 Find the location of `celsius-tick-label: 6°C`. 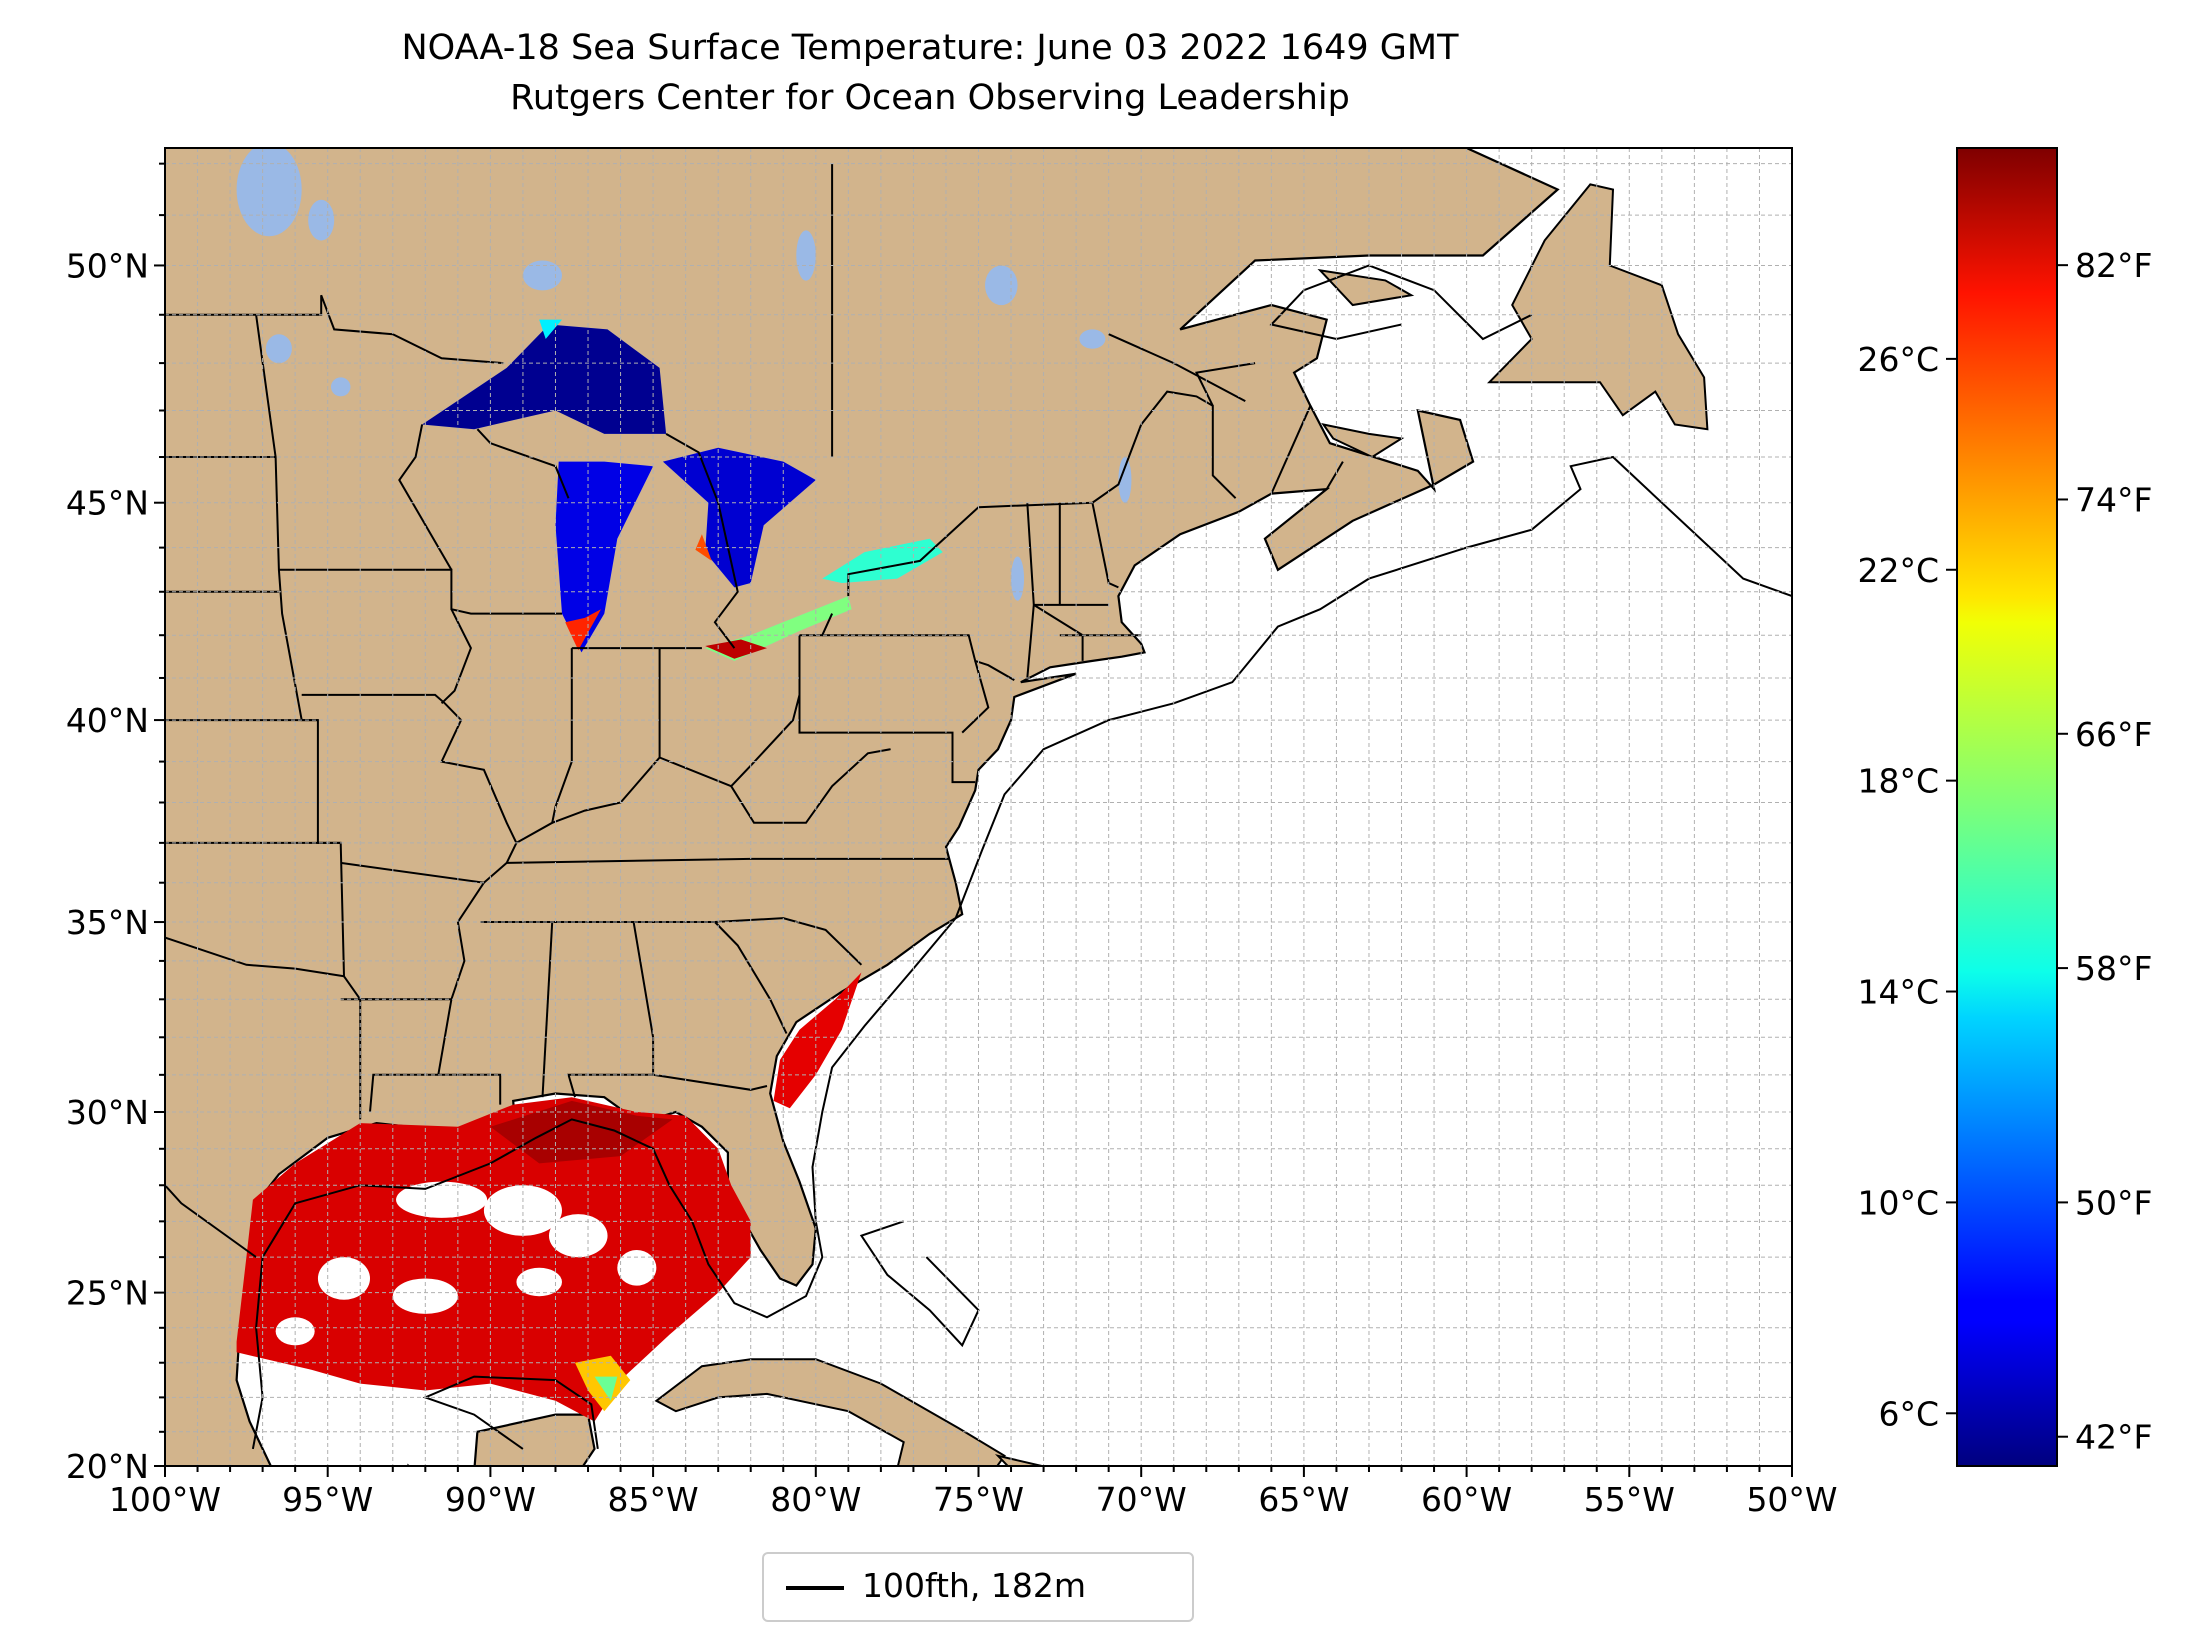

celsius-tick-label: 6°C is located at coordinates (1908, 1413).